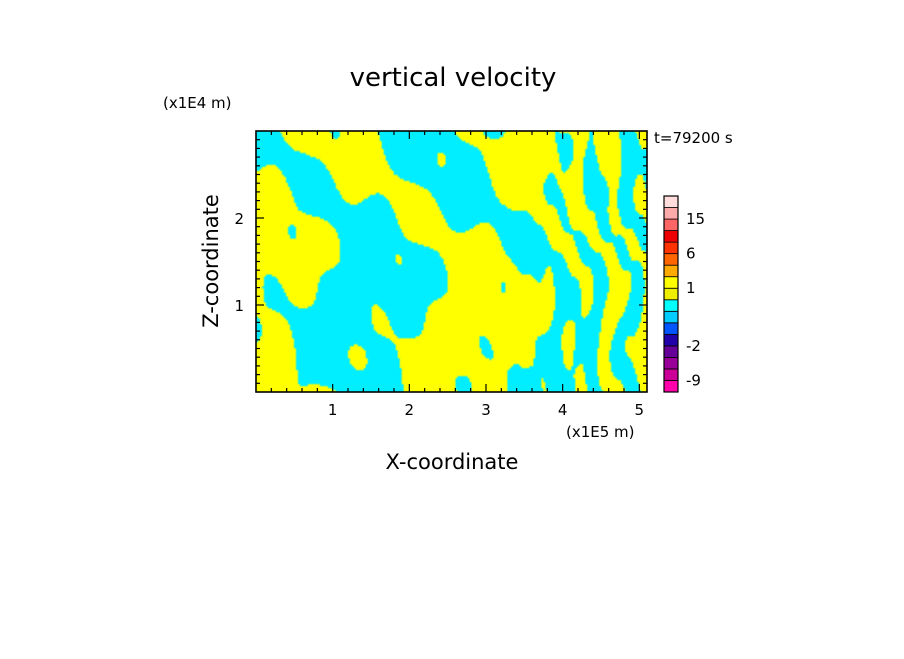 The height and width of the screenshot is (659, 904). I want to click on x-tick-label: 4, so click(563, 410).